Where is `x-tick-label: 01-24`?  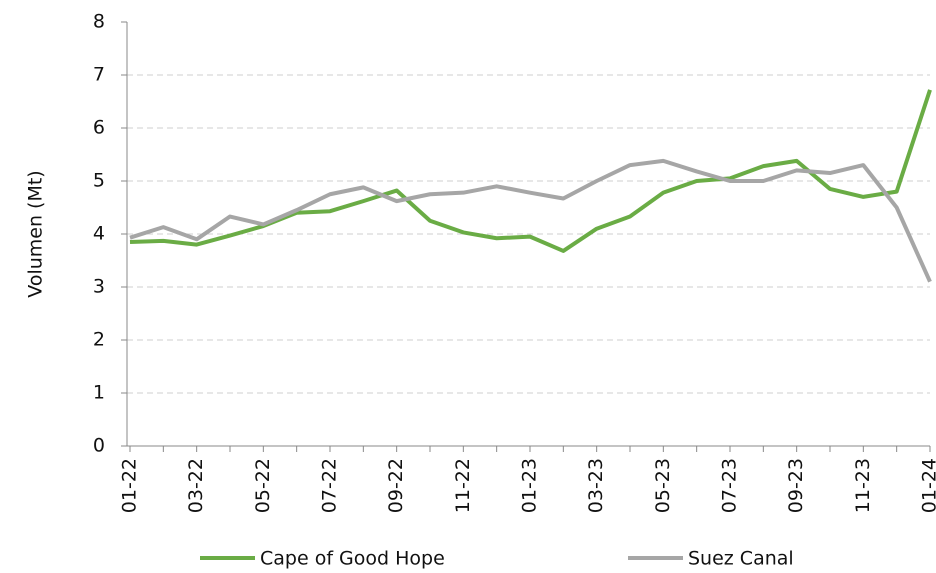
x-tick-label: 01-24 is located at coordinates (927, 485).